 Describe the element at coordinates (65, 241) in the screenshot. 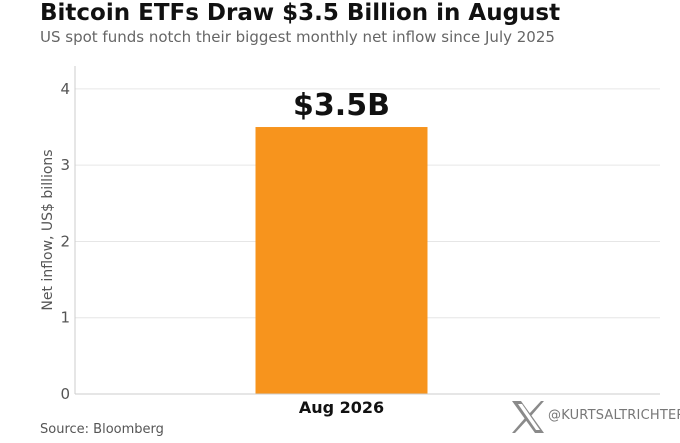

I see `y-tick-label: 2` at that location.